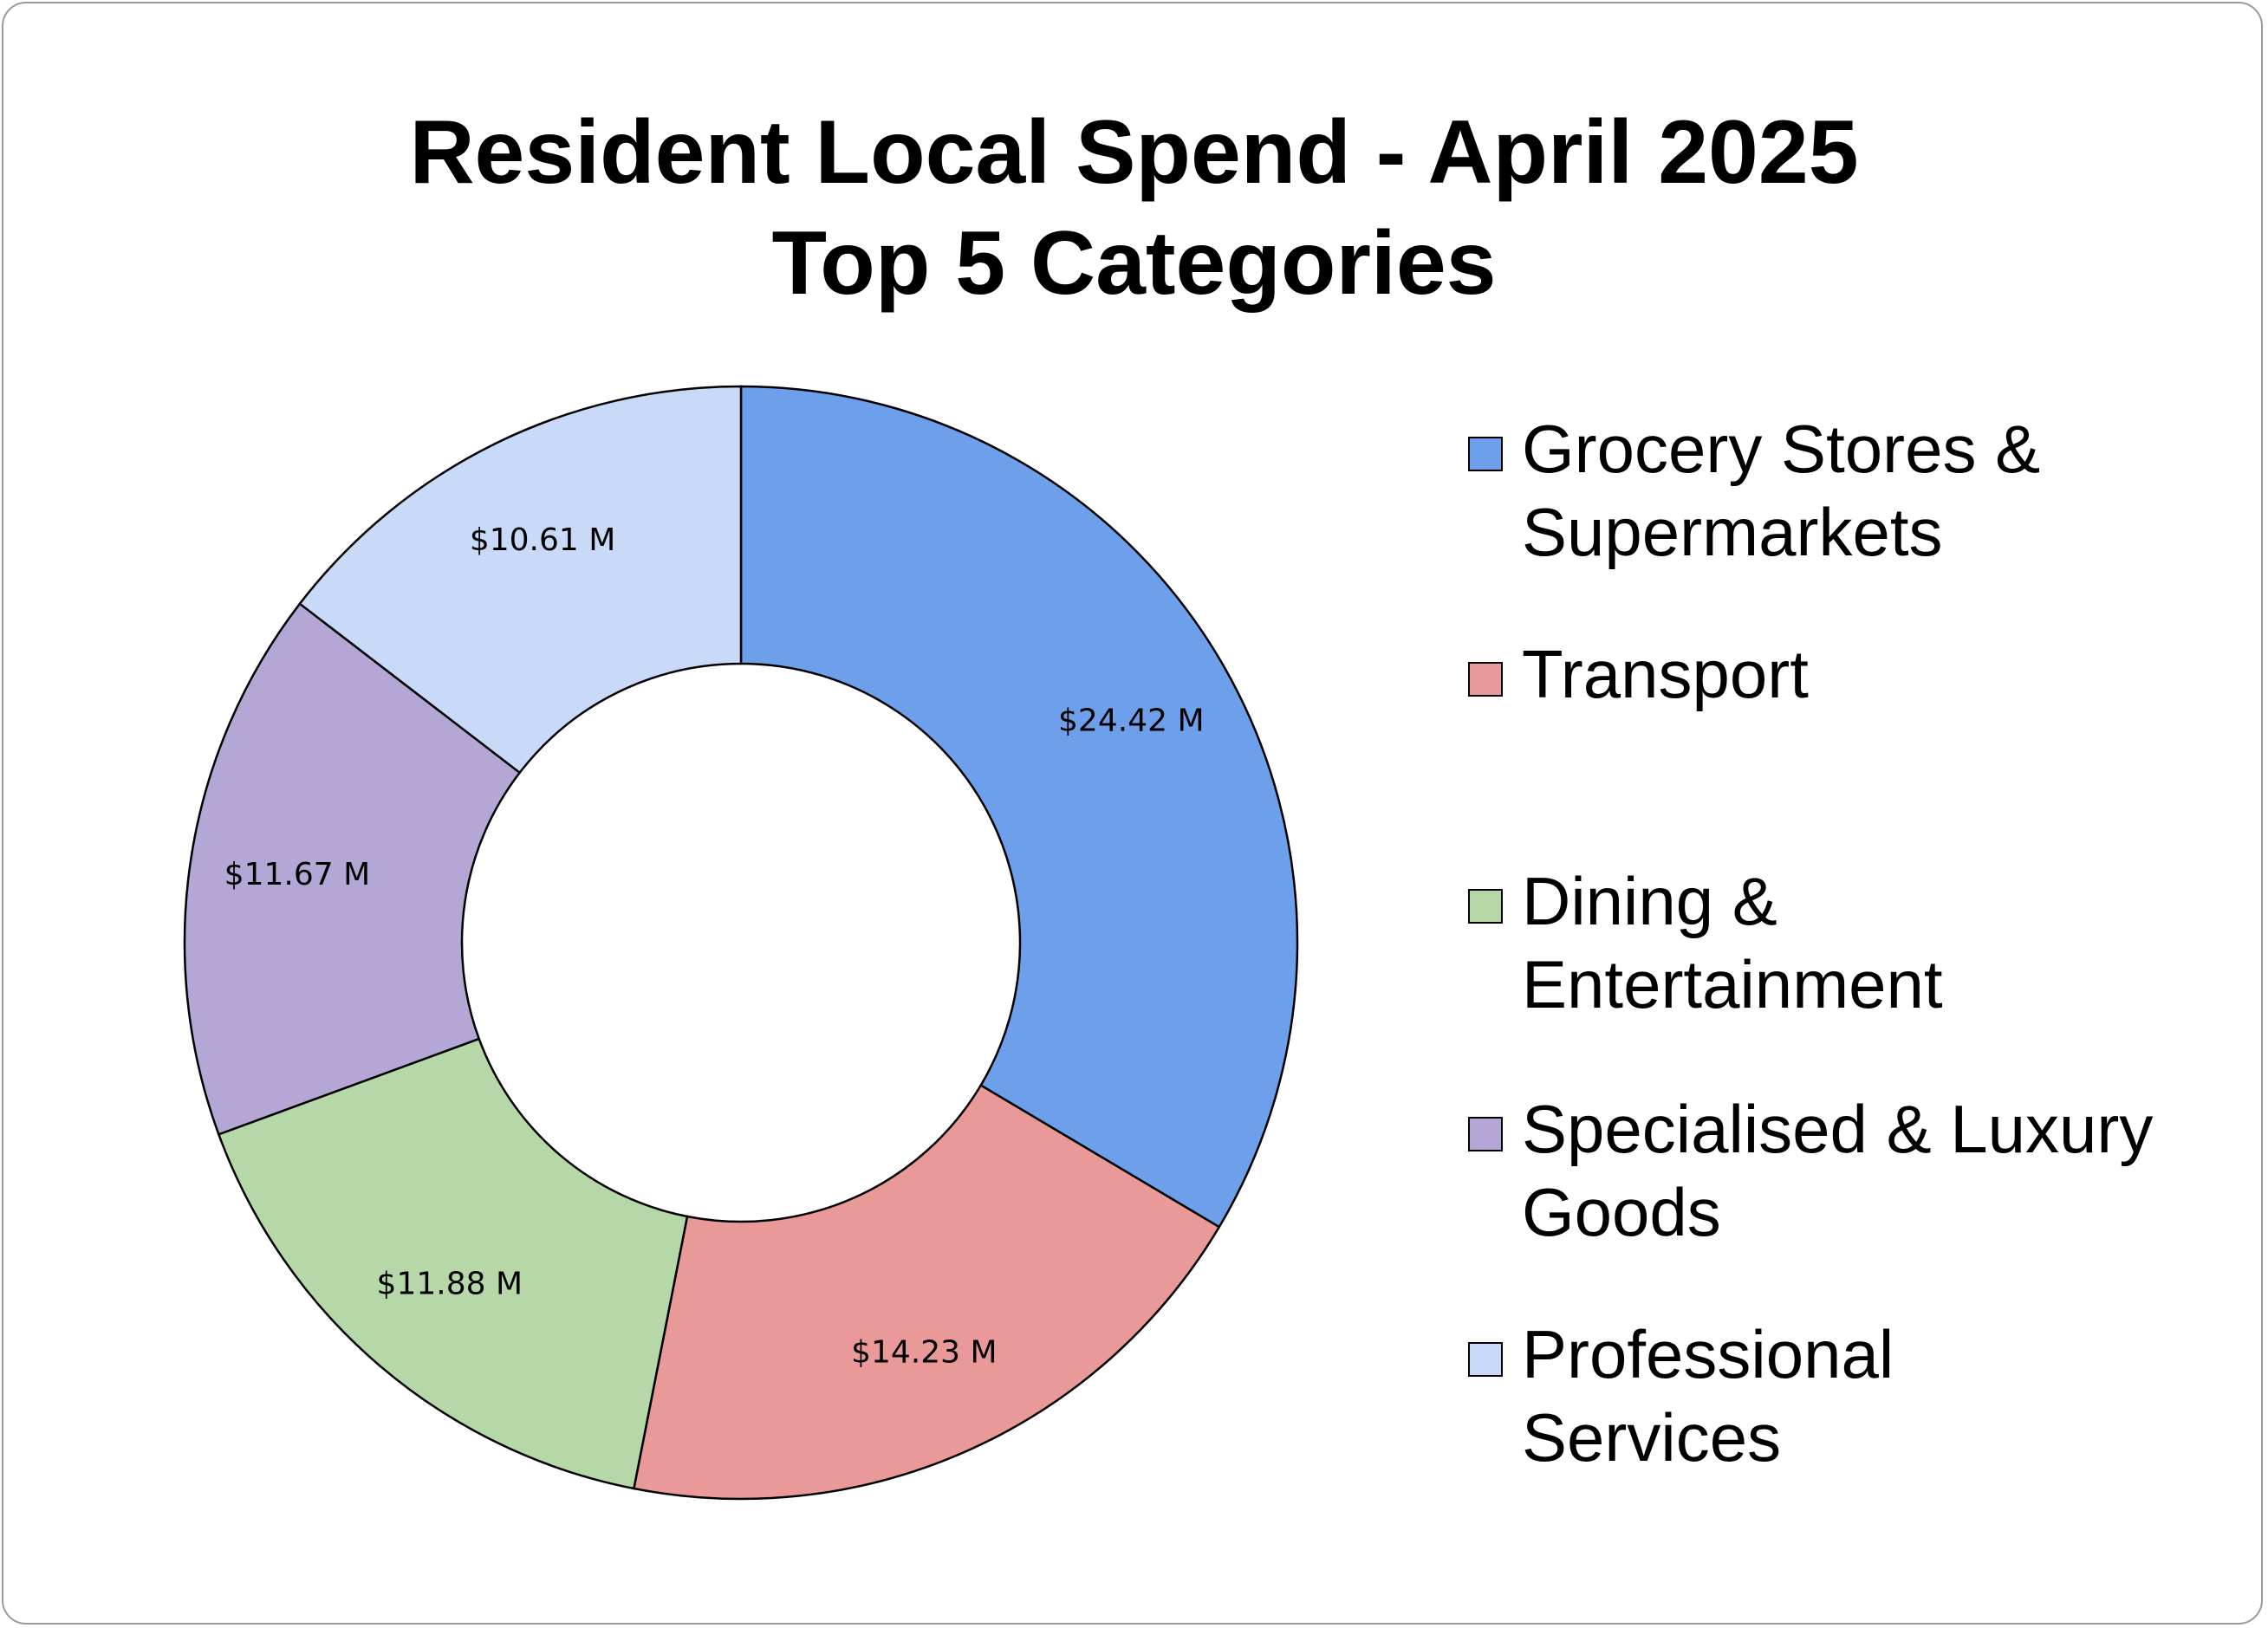 The image size is (2268, 1628). What do you see at coordinates (1850, 674) in the screenshot?
I see `legend-item-transport: Transport` at bounding box center [1850, 674].